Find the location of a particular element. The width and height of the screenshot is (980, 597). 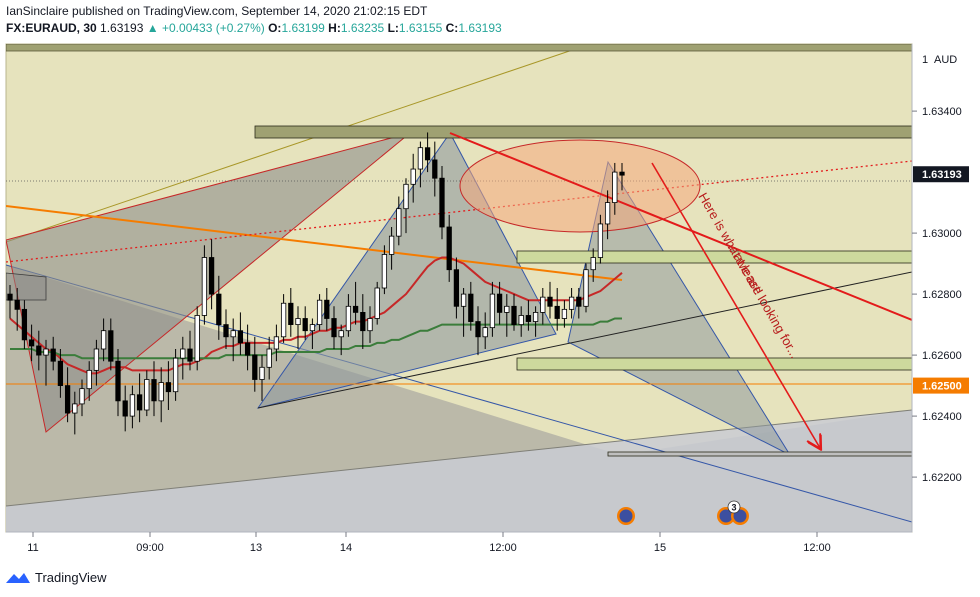

y-tick-label: 1.62400 is located at coordinates (942, 417).